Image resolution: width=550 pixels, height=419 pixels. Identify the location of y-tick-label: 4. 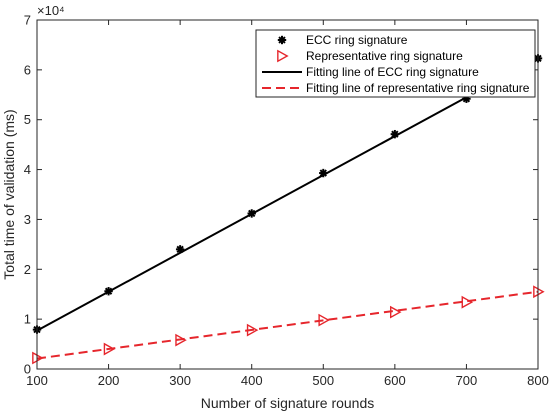
(27, 169).